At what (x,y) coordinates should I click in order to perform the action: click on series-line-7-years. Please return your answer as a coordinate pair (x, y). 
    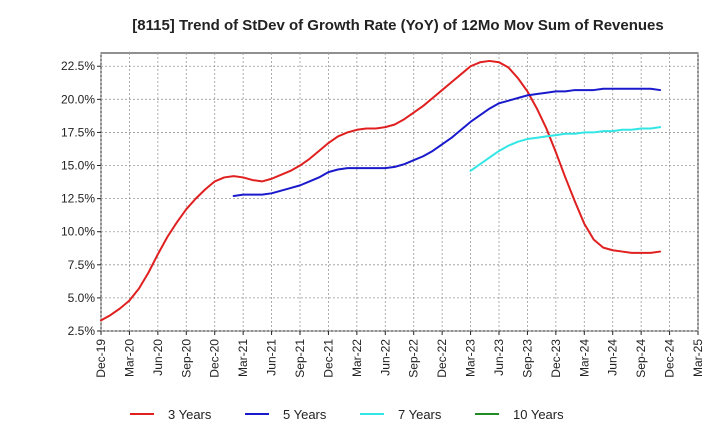
    Looking at the image, I should click on (565, 149).